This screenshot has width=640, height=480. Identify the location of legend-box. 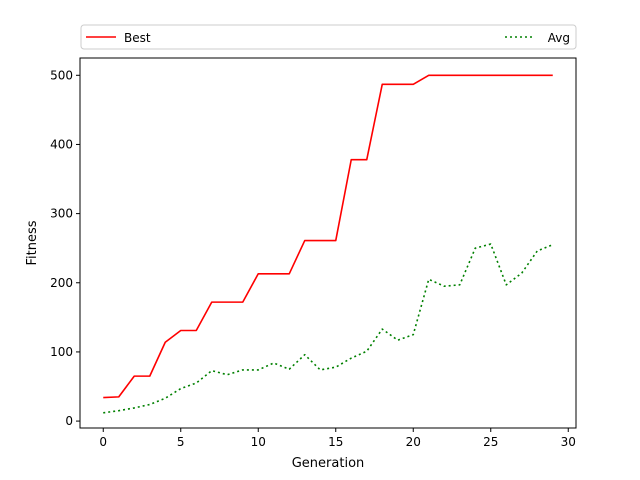
(328, 37).